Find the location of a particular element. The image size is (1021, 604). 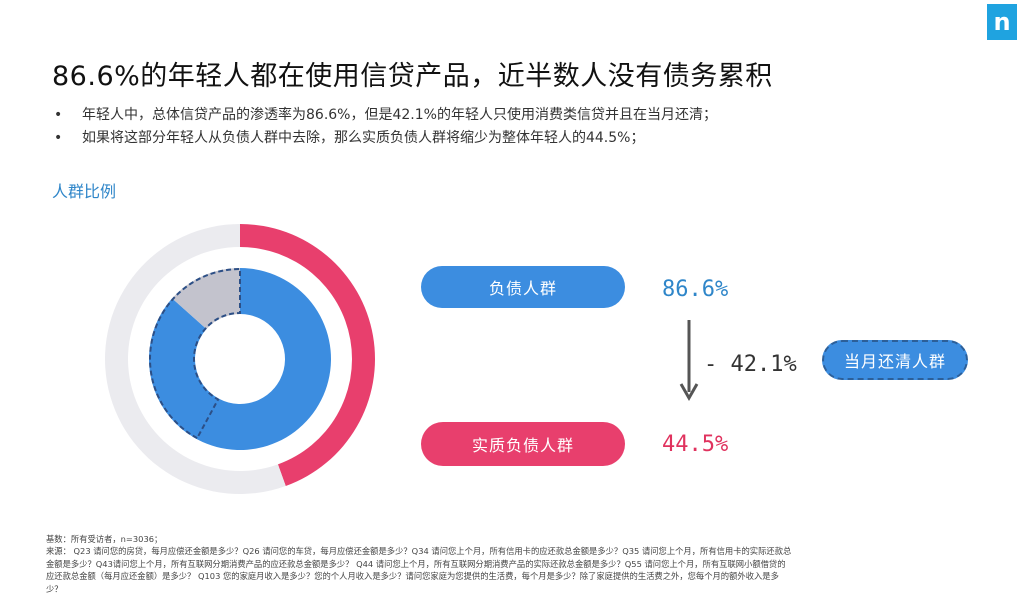

actual-debt-percentage: 44.5% is located at coordinates (695, 444).